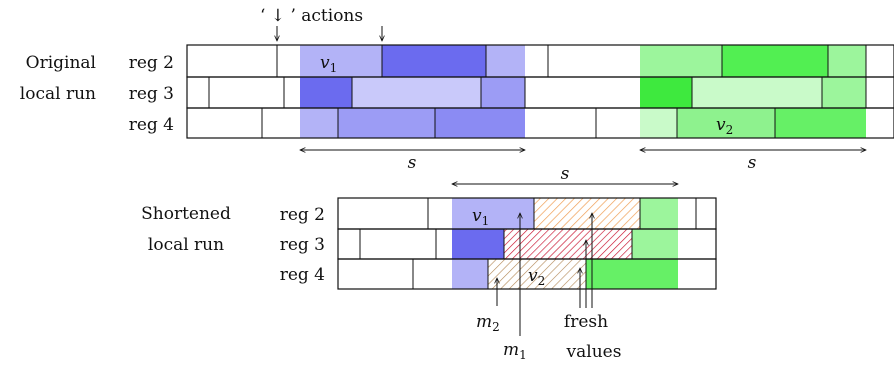  What do you see at coordinates (586, 322) in the screenshot?
I see `fresh-label: fresh` at bounding box center [586, 322].